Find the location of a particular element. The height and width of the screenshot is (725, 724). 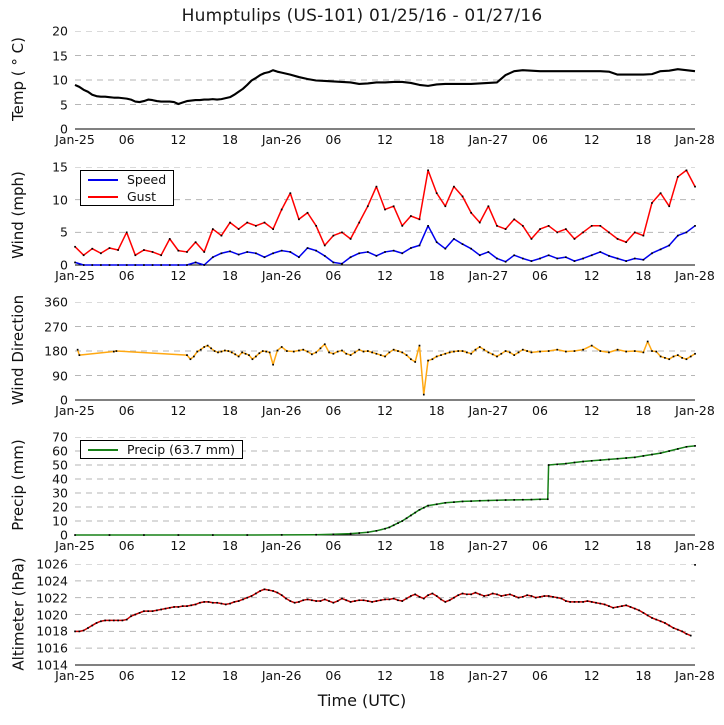

x-tick-wind-direction-5: 06 is located at coordinates (333, 410).